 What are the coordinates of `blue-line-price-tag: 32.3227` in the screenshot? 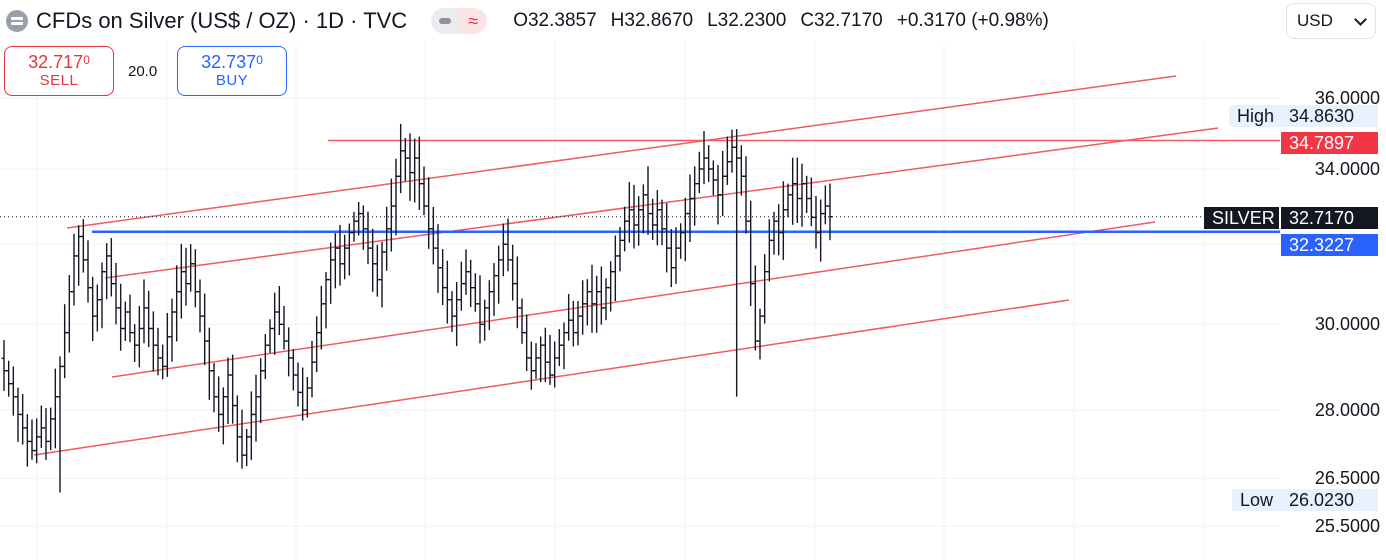 It's located at (1329, 245).